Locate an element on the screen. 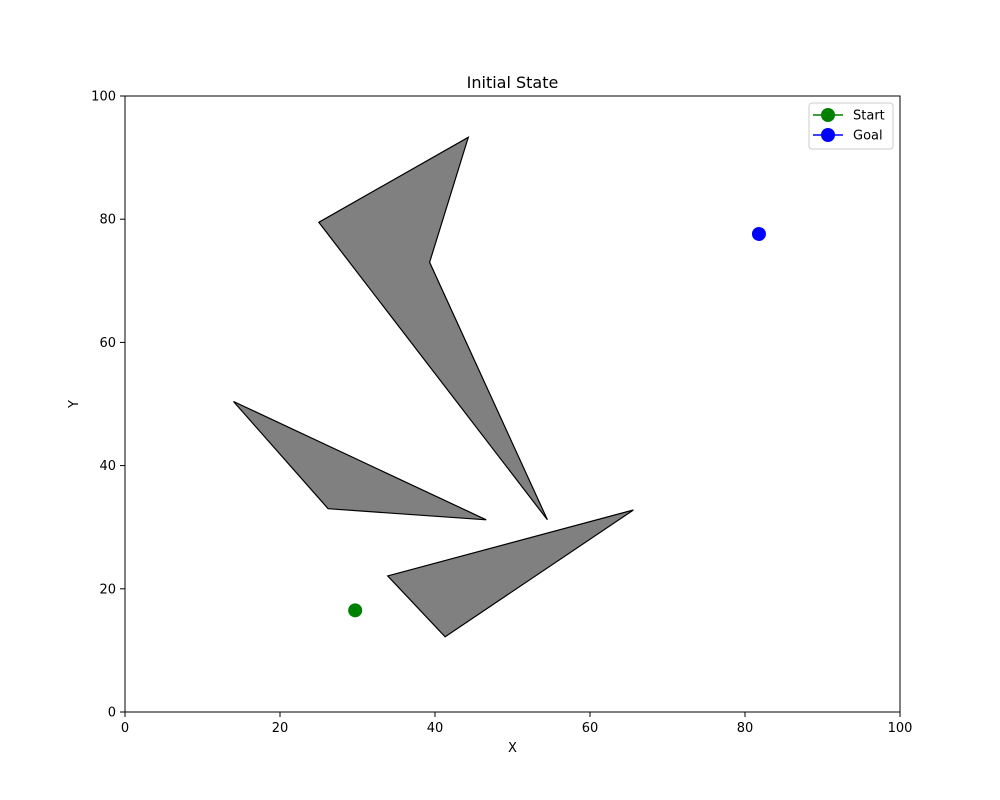  y-tick-label: 100 is located at coordinates (103, 97).